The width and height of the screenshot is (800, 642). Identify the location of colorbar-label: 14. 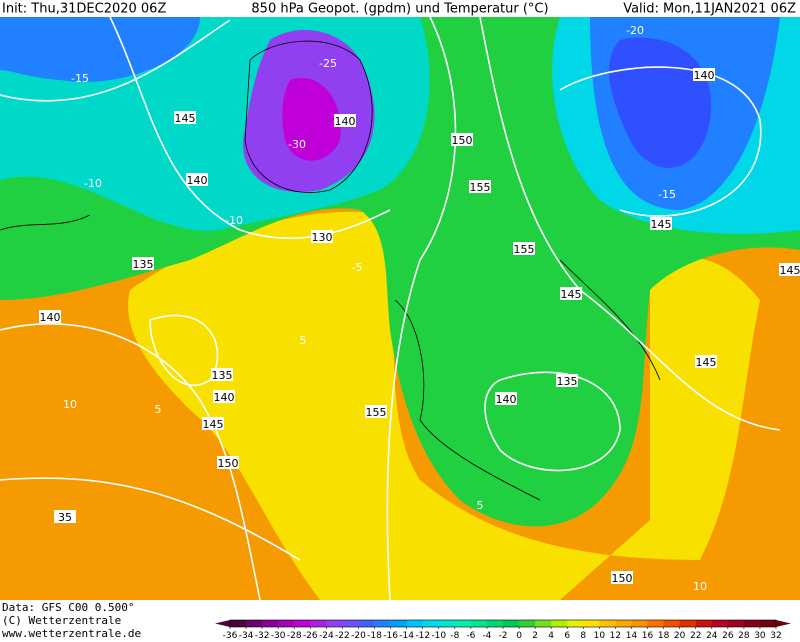
(632, 636).